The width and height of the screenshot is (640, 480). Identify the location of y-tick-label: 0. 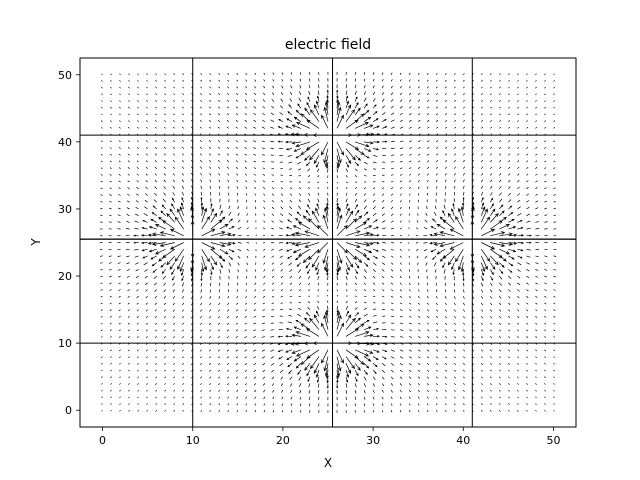
(68, 410).